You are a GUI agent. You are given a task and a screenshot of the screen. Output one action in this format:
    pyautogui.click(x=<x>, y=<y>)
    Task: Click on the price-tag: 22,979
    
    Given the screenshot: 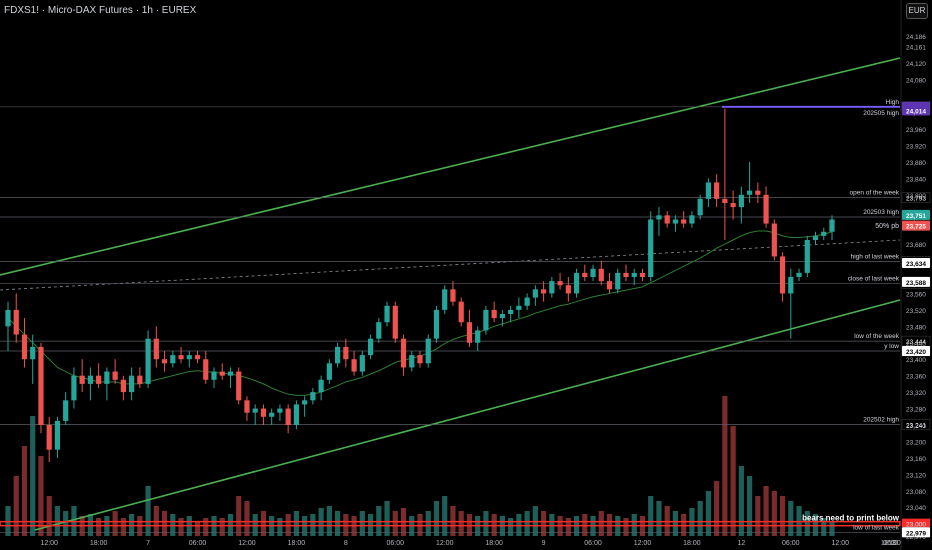 What is the action you would take?
    pyautogui.click(x=916, y=532)
    